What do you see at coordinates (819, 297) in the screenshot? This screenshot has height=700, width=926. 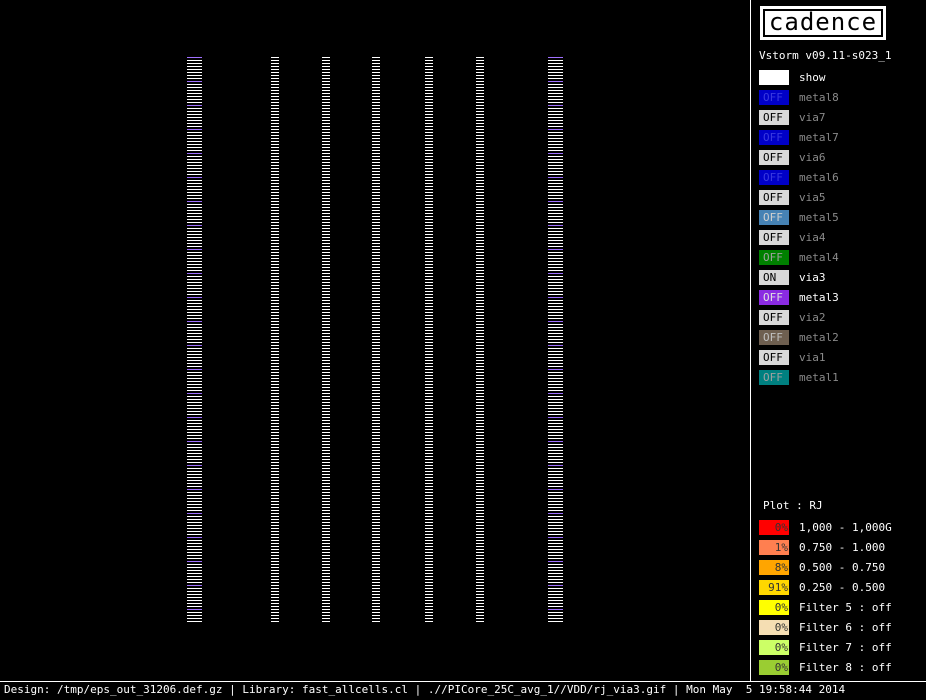 I see `layer-name: metal3` at bounding box center [819, 297].